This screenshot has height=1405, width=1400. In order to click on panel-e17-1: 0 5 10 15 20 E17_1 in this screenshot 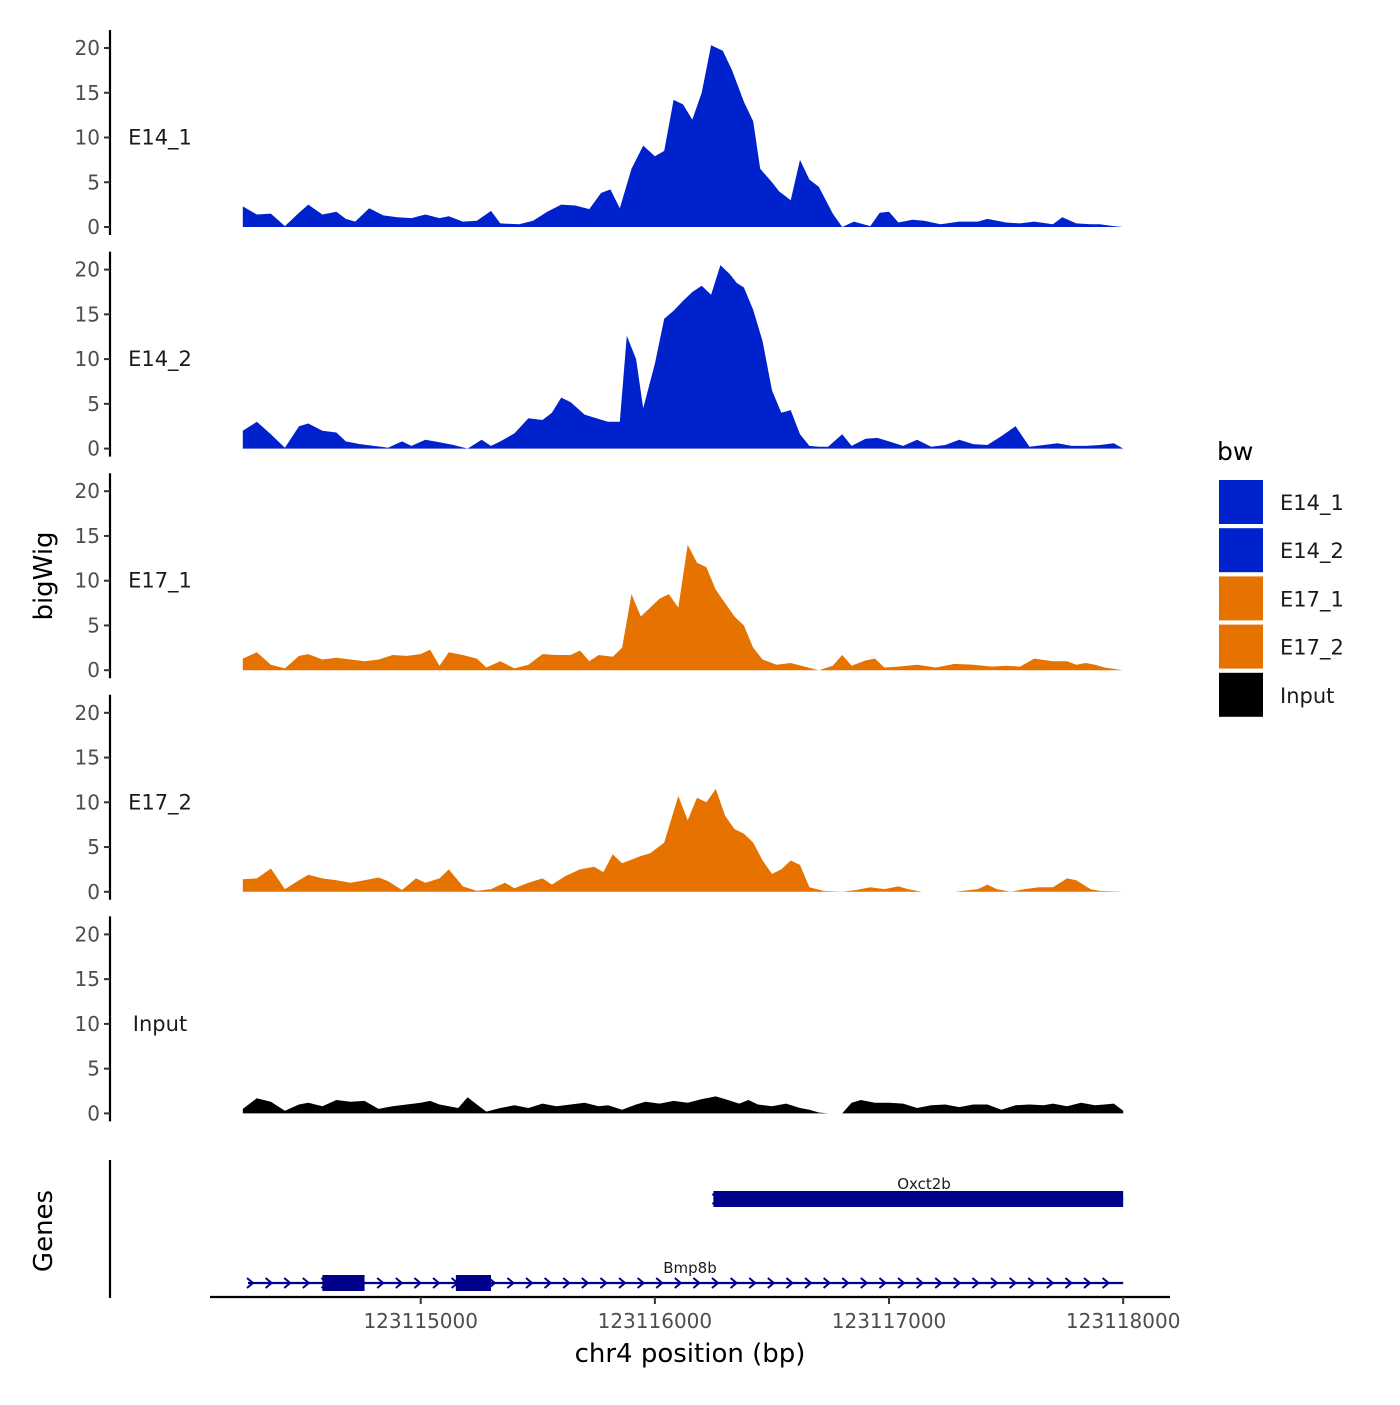, I will do `click(599, 577)`.